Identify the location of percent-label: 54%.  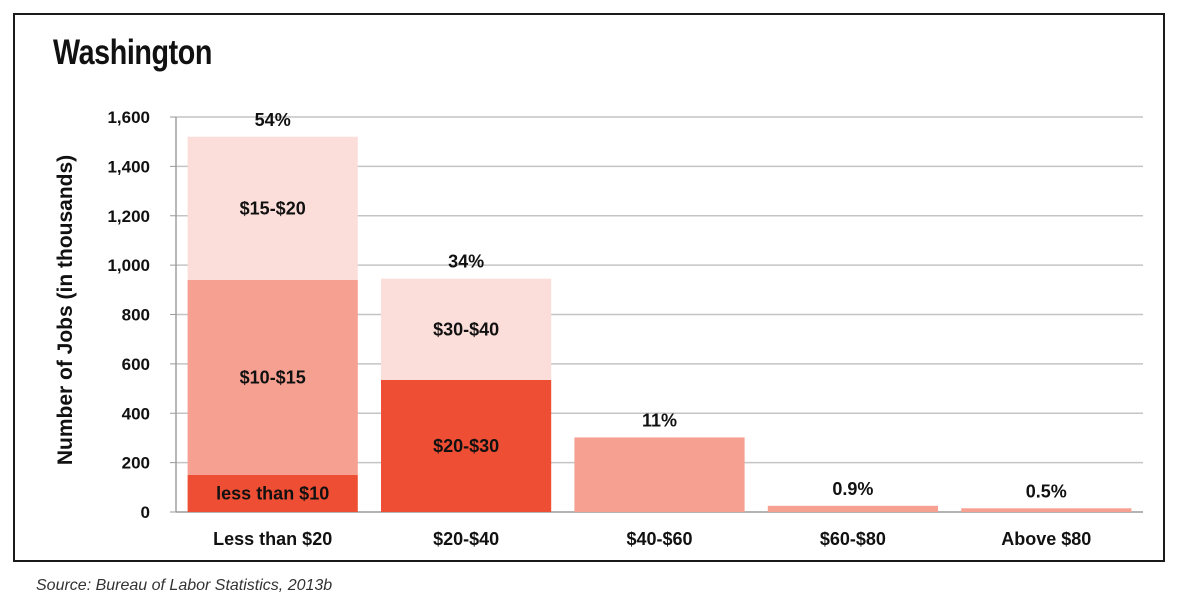
(273, 120).